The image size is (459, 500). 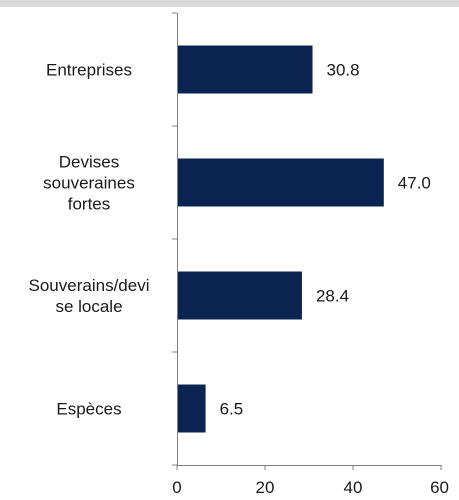 I want to click on category-label-line: Espèces, so click(x=88, y=409).